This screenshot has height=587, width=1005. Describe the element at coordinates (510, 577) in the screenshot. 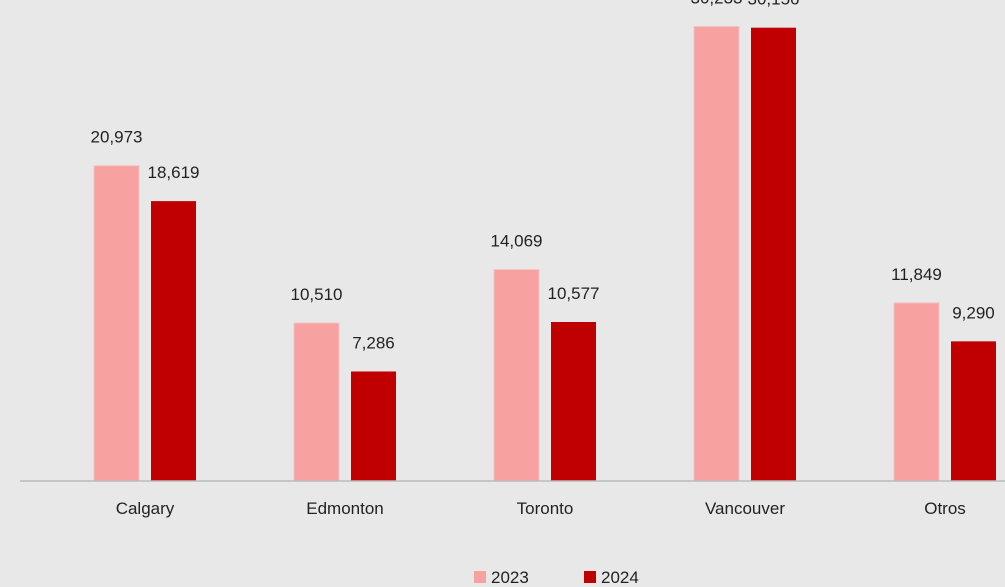

I see `legend-label-2023: 2023` at that location.